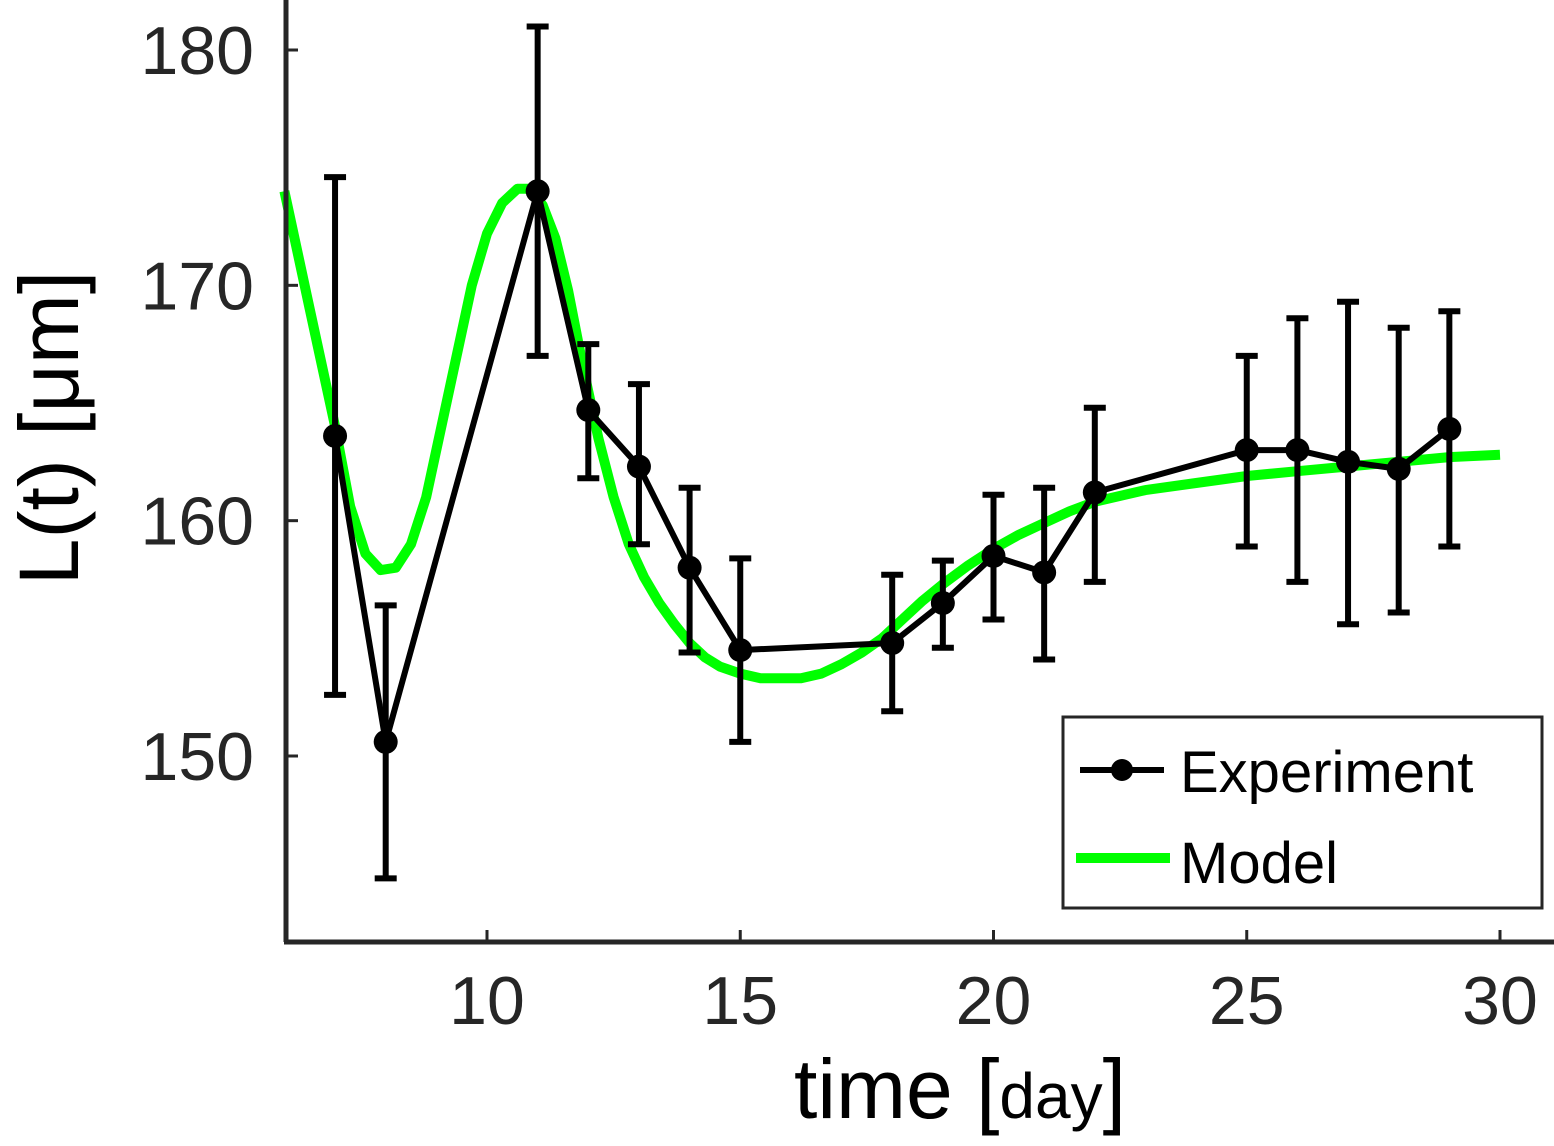 This screenshot has height=1146, width=1554. I want to click on x-tick-label: 20, so click(994, 1001).